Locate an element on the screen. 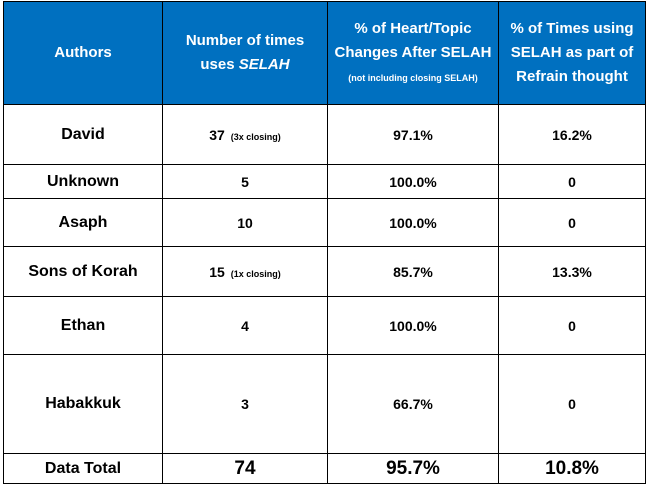  total-row: Data Total 74 95.7% 10.8% is located at coordinates (324, 468).